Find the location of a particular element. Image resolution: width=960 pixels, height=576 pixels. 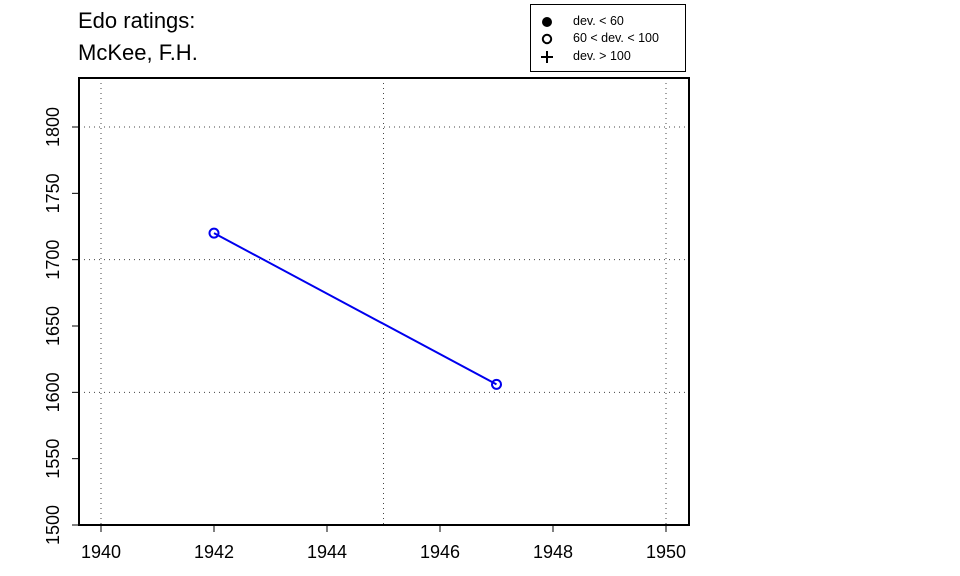

x-tick-label: 1950 is located at coordinates (666, 552).